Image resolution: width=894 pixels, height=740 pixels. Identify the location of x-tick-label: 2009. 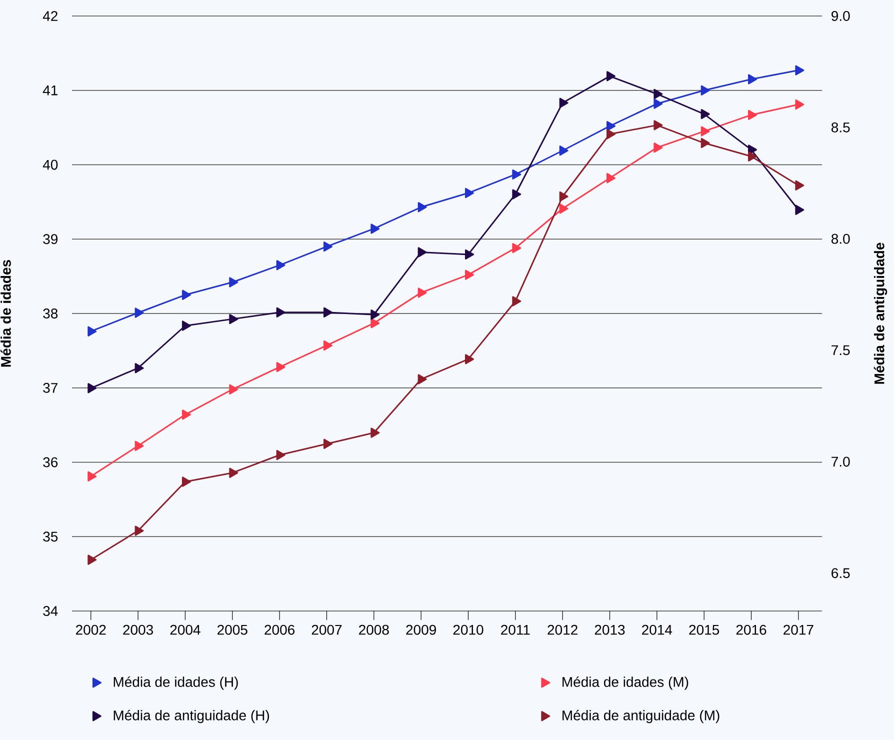
(421, 629).